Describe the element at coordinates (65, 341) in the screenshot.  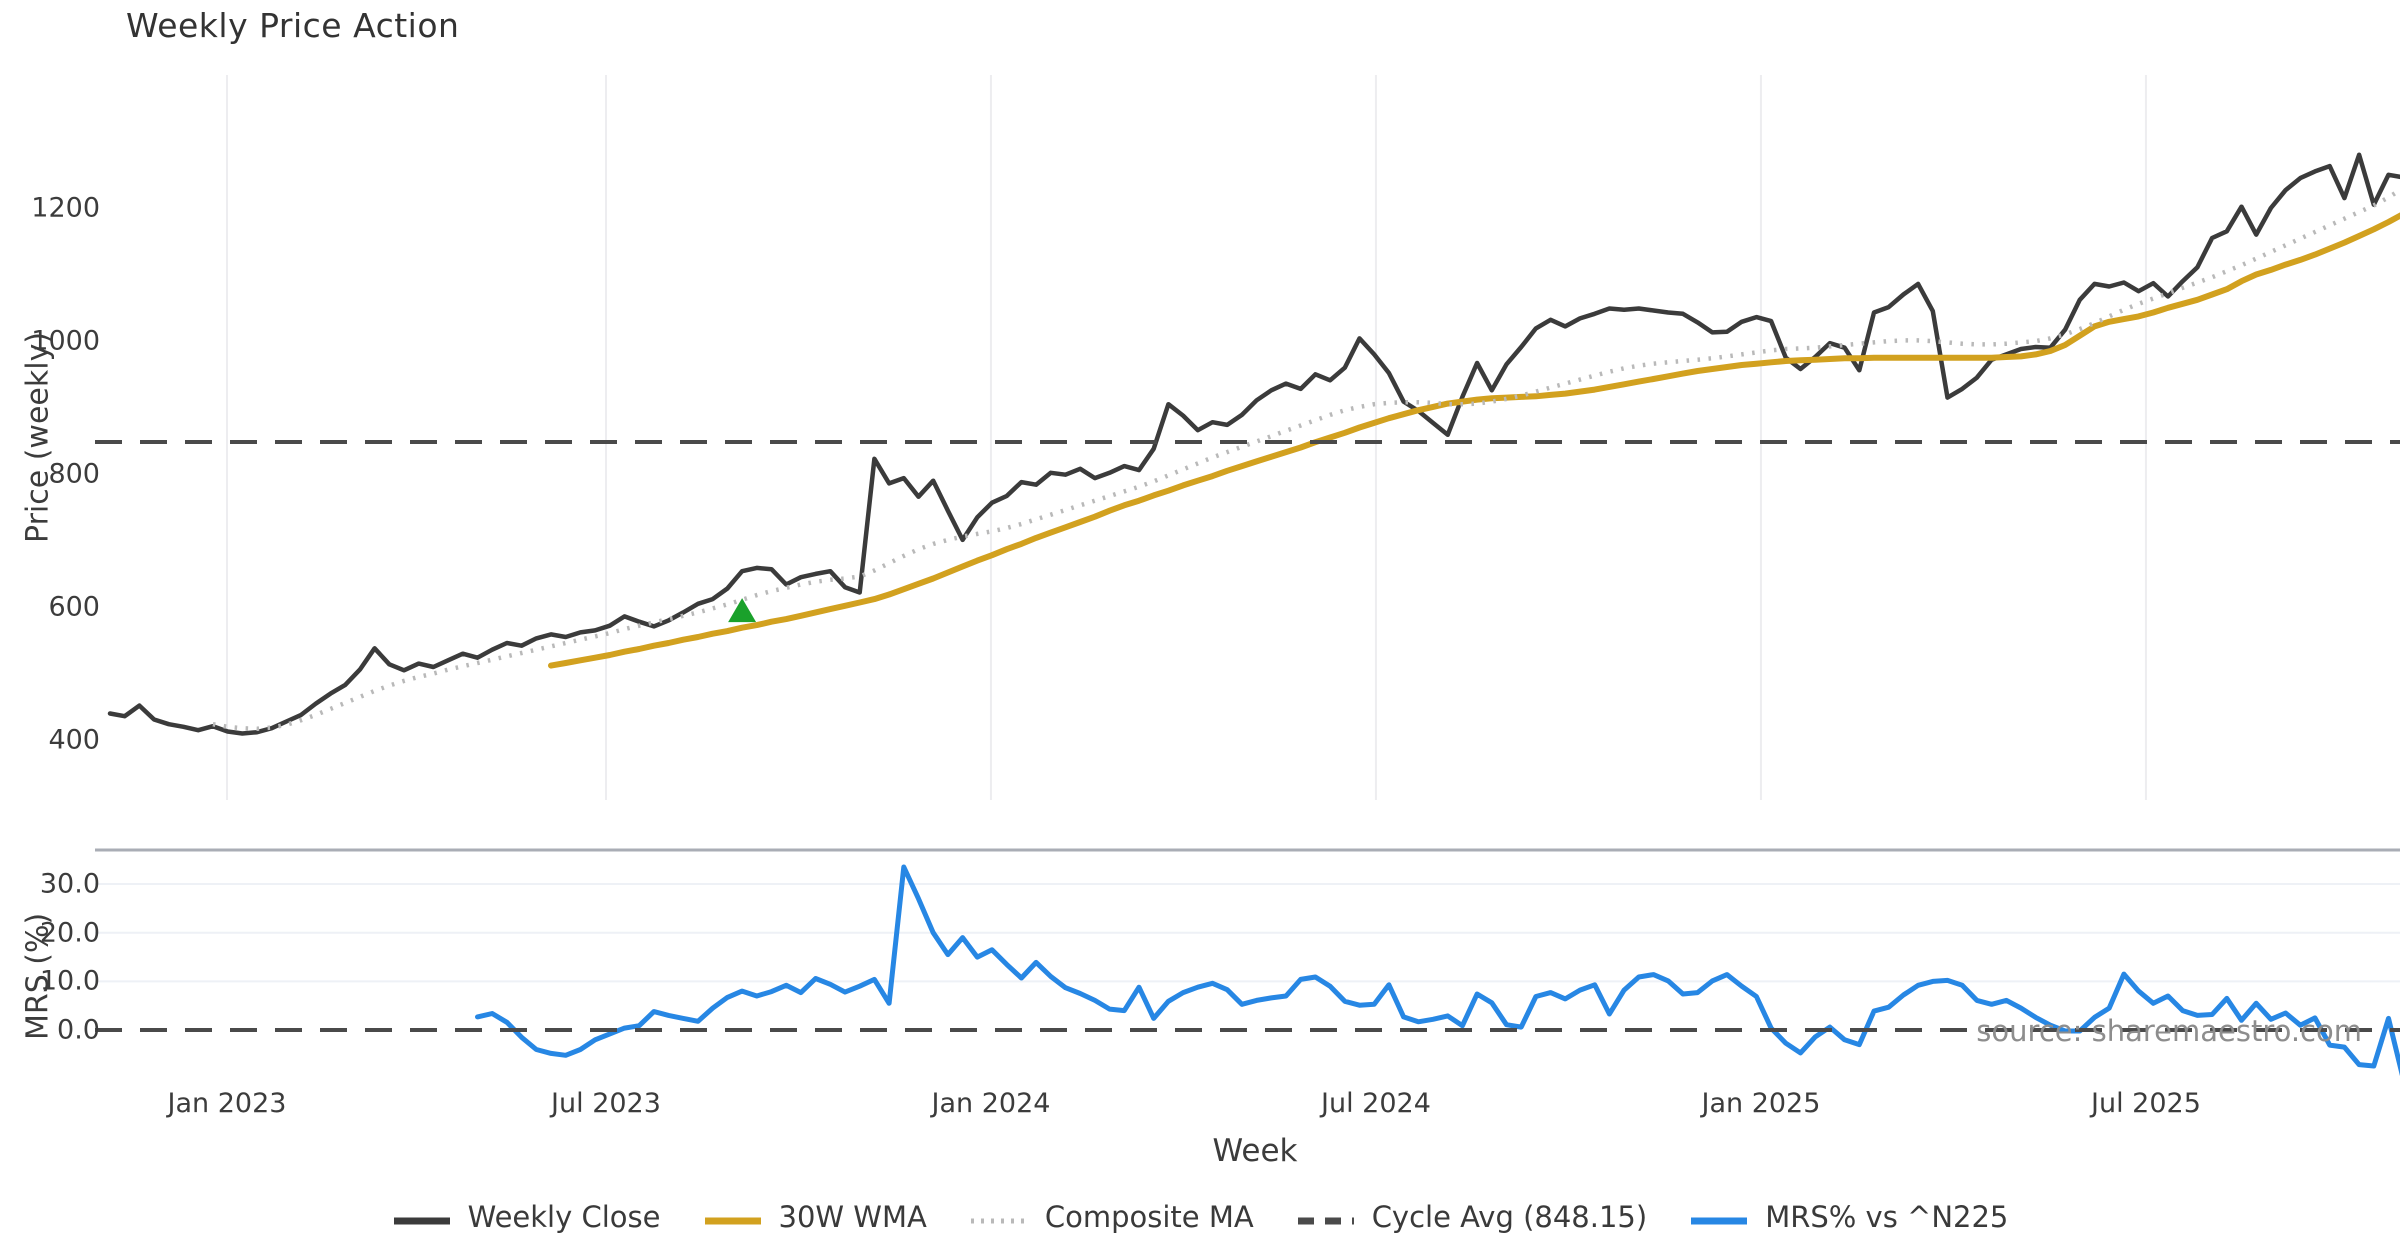
I see `price-ytick-1000: 1000` at that location.